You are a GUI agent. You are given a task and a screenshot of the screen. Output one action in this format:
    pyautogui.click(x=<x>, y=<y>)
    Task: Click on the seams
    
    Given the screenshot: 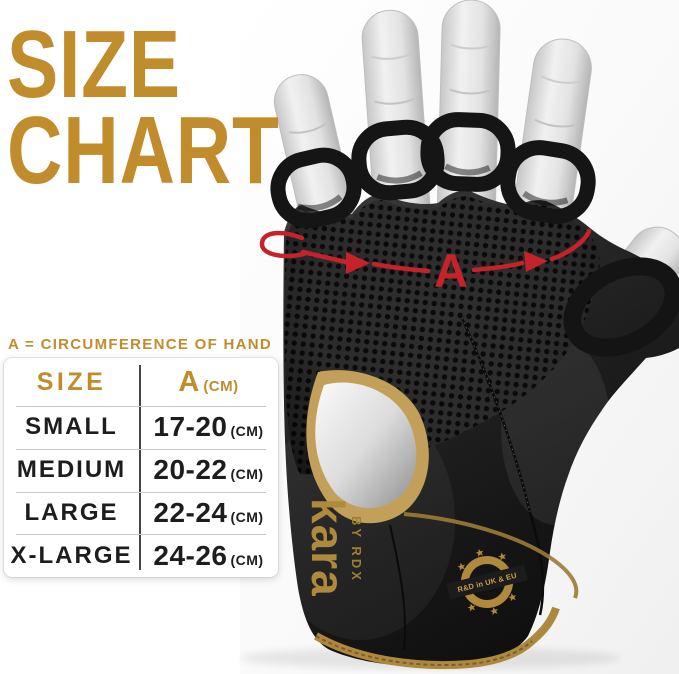 What is the action you would take?
    pyautogui.click(x=467, y=484)
    